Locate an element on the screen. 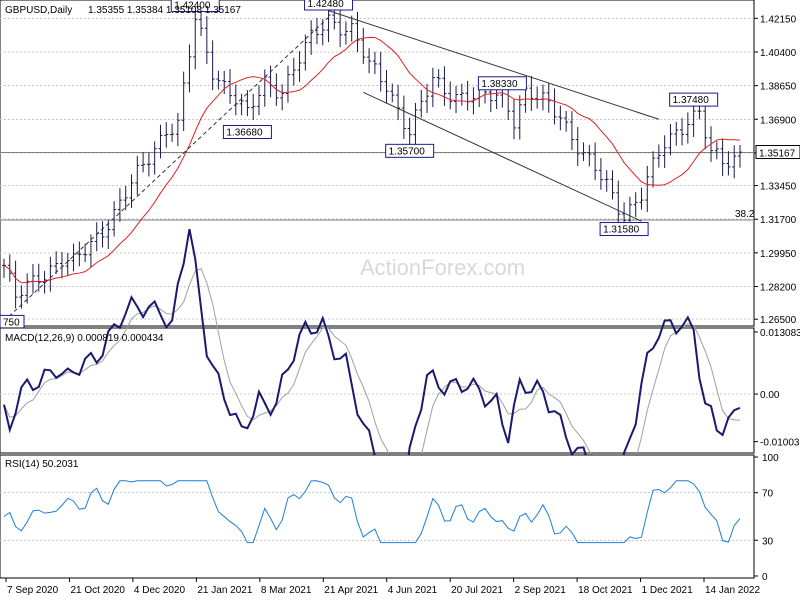  annotation-label: 1.38330 is located at coordinates (502, 83).